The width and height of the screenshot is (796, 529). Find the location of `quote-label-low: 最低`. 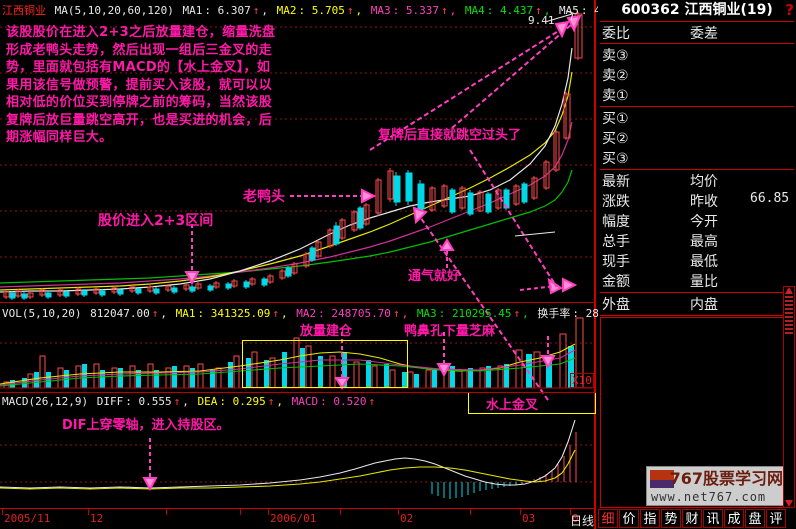

quote-label-low: 最低 is located at coordinates (704, 262).